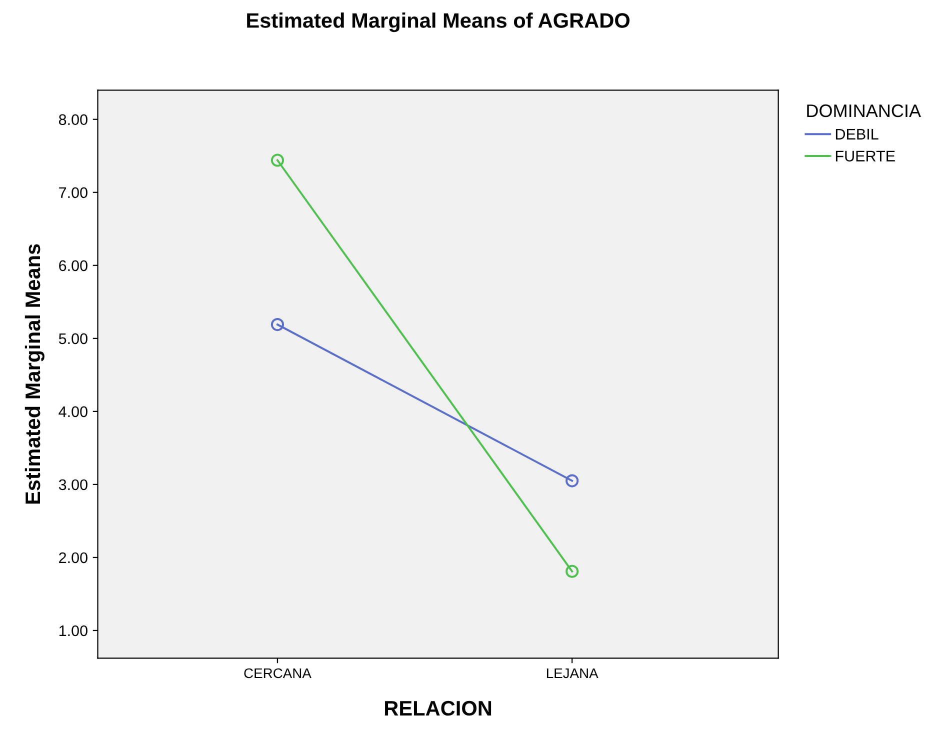 The height and width of the screenshot is (733, 940). Describe the element at coordinates (73, 558) in the screenshot. I see `y-tick-label: 2.00` at that location.